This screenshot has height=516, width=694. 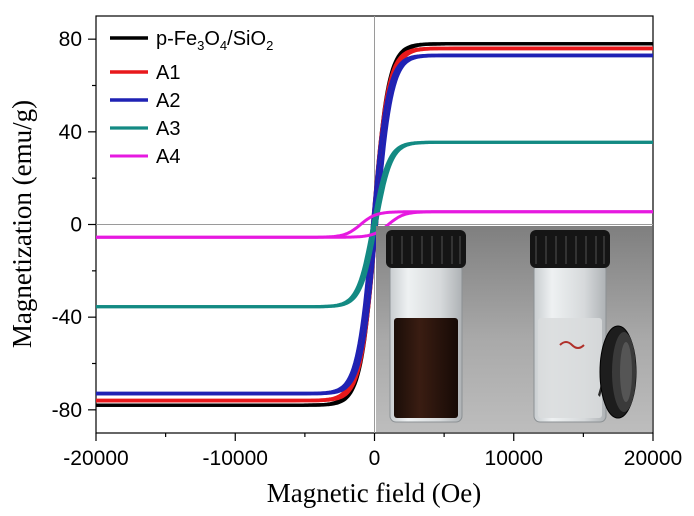 What do you see at coordinates (168, 73) in the screenshot?
I see `legend-label-1: A1` at bounding box center [168, 73].